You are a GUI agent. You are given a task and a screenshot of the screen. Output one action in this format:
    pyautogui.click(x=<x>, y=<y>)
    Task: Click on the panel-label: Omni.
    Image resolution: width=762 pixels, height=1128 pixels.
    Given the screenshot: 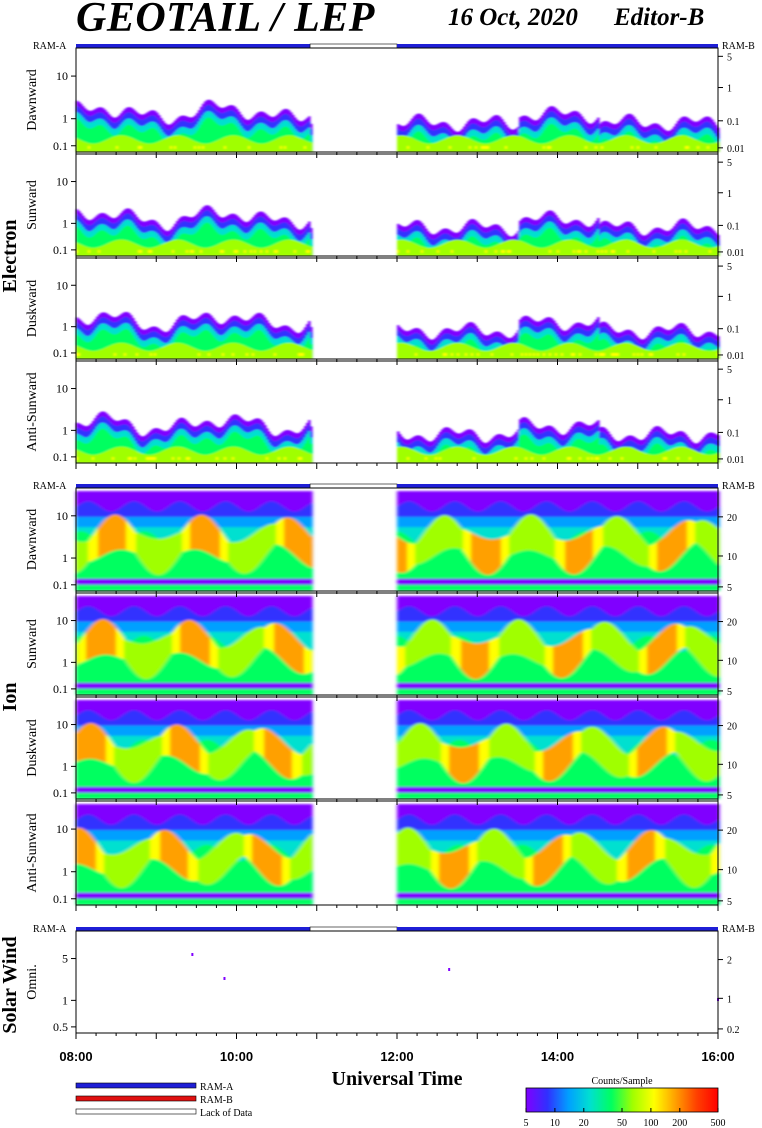 What is the action you would take?
    pyautogui.click(x=32, y=981)
    